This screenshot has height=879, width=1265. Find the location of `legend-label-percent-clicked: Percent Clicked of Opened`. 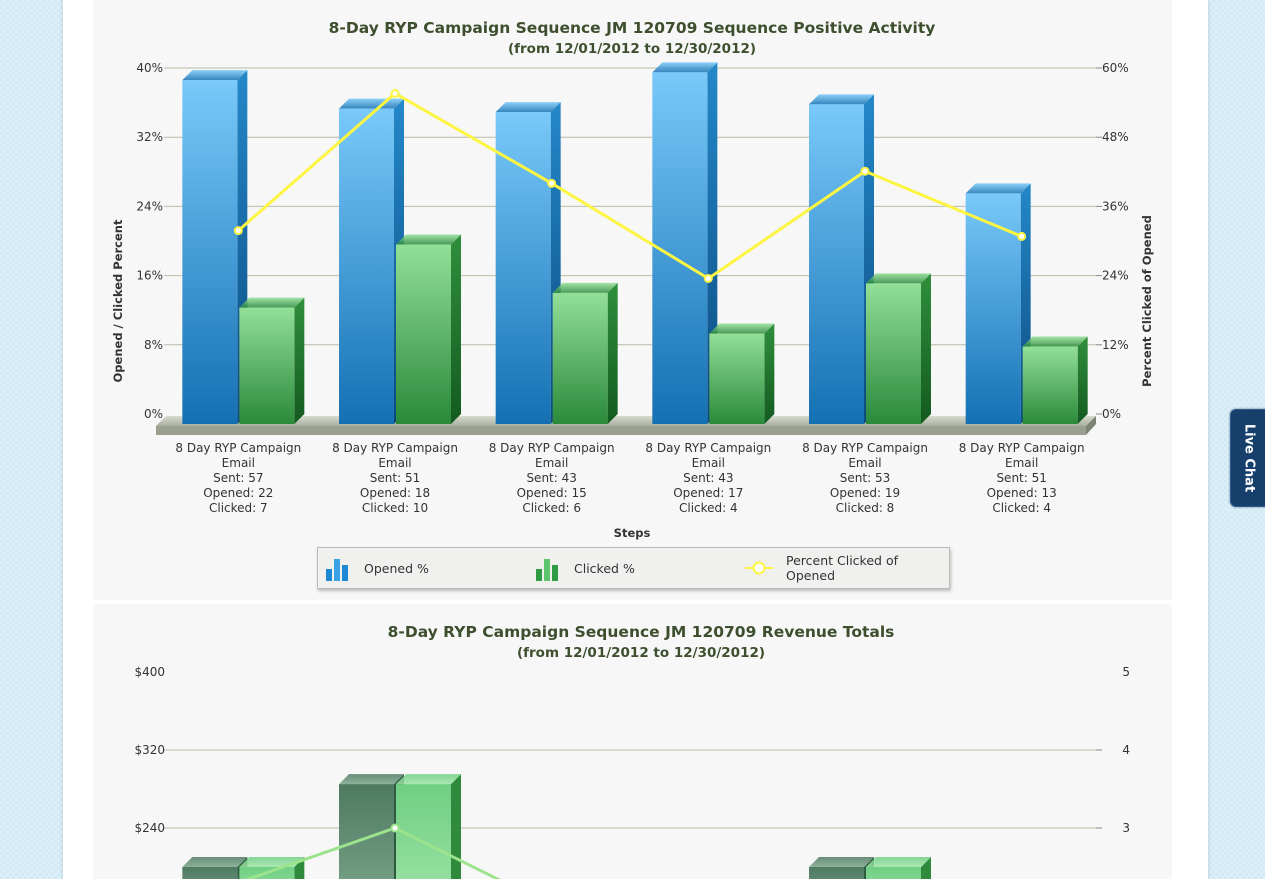

legend-label-percent-clicked: Percent Clicked of Opened is located at coordinates (842, 568).